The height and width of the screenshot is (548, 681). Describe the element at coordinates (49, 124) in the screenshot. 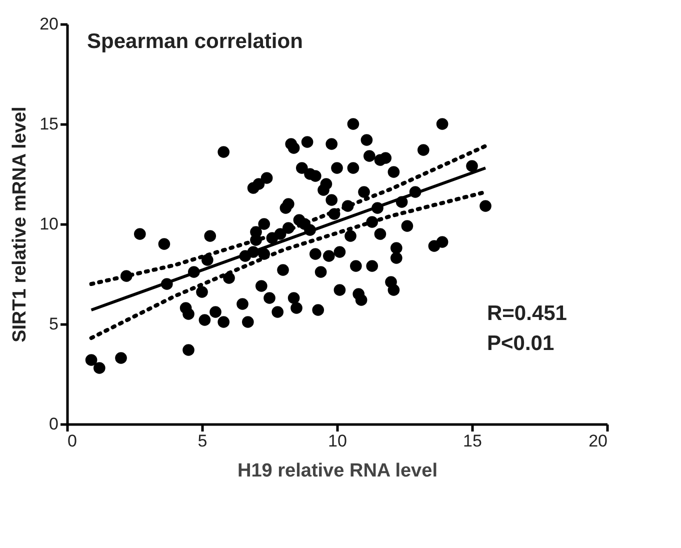

I see `y-tick-label: 15` at that location.